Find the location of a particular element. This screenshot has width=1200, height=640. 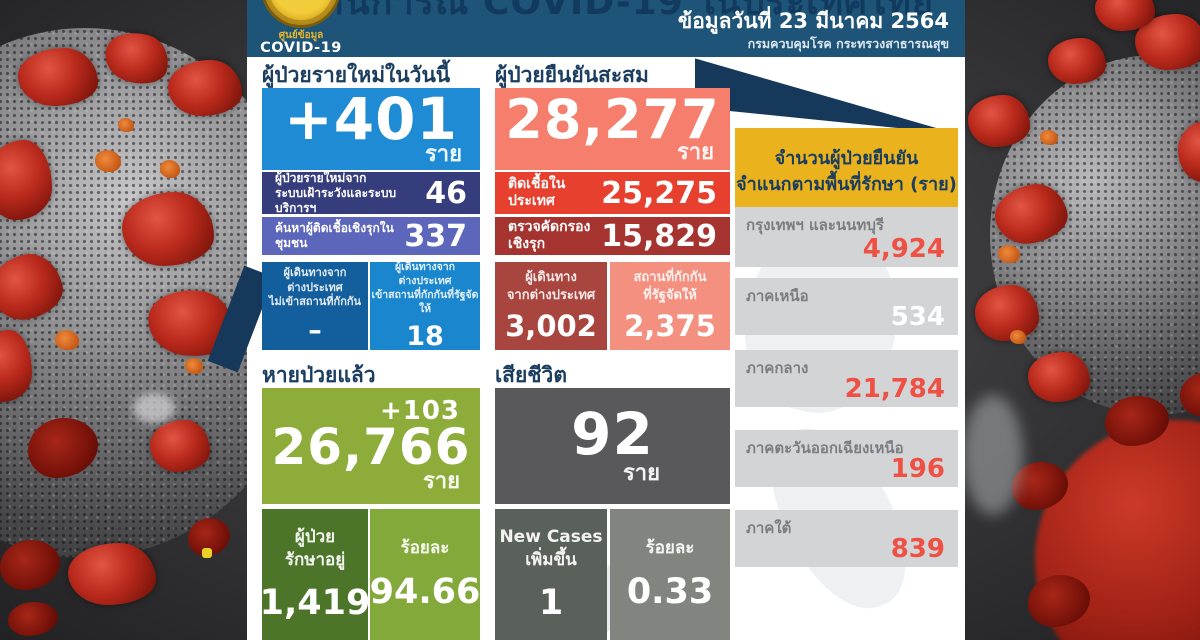

region-row-bangkok-nonthaburi: กรุงเทพฯ และนนทบุรี 4,924 is located at coordinates (846, 237).